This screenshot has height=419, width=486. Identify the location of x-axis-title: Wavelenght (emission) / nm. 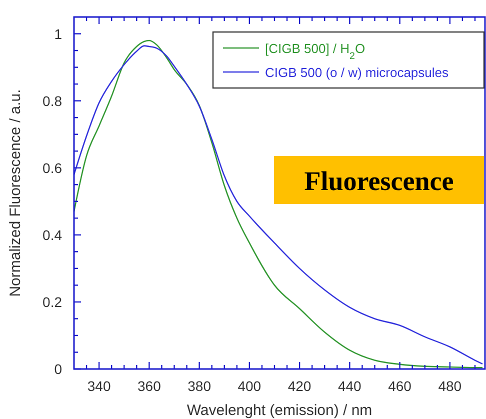
(279, 410).